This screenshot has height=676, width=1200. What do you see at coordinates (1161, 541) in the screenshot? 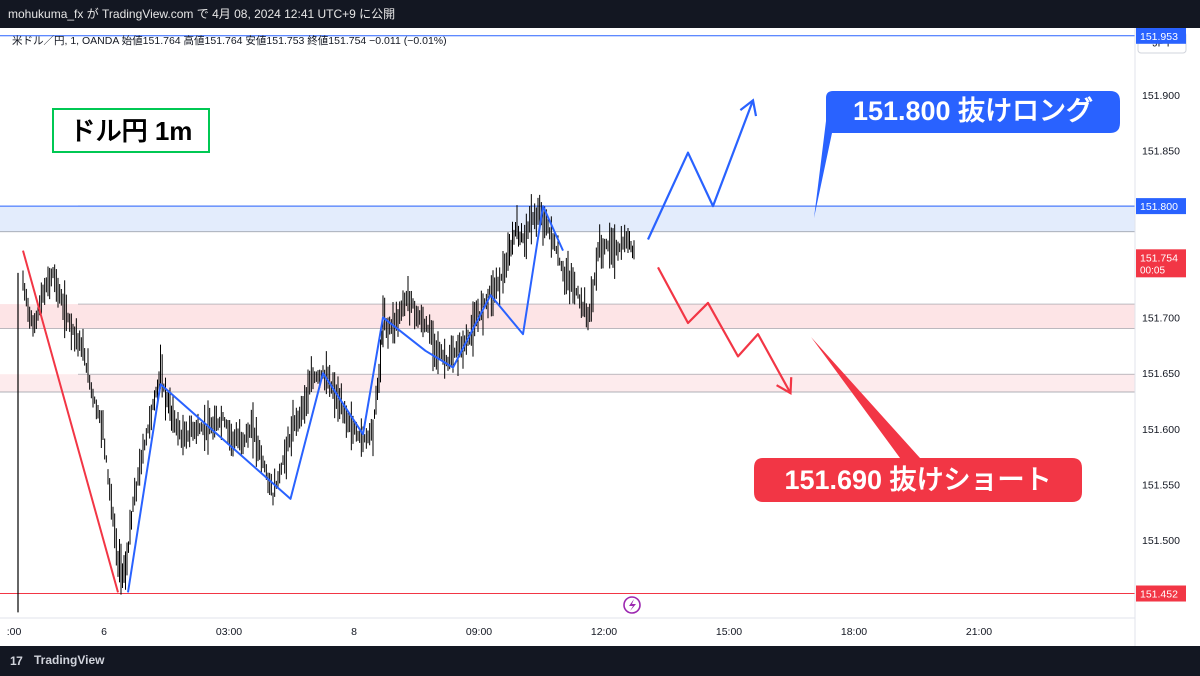
I see `price-tick-7: 151.500` at bounding box center [1161, 541].